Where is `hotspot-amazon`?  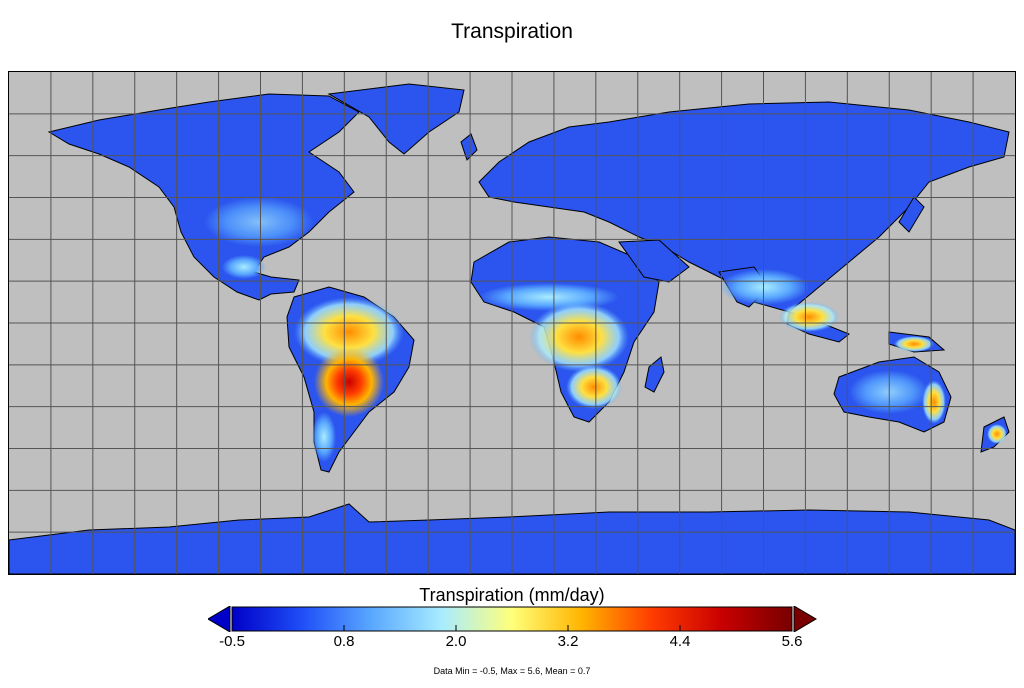
hotspot-amazon is located at coordinates (349, 332).